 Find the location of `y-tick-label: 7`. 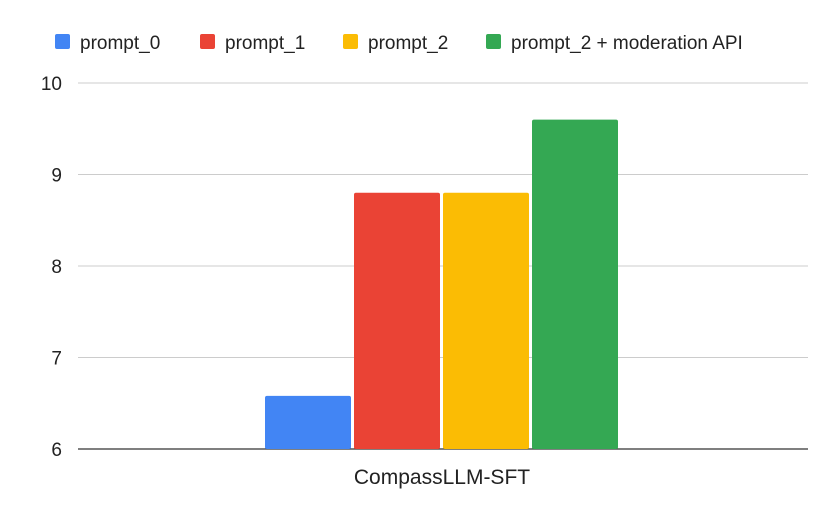

y-tick-label: 7 is located at coordinates (56, 359).